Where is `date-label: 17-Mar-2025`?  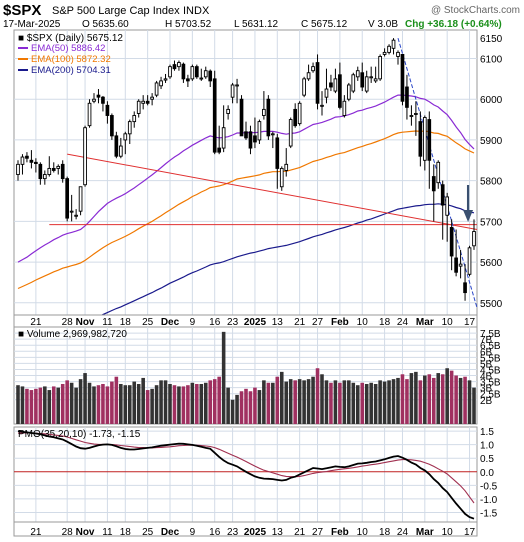 date-label: 17-Mar-2025 is located at coordinates (32, 24).